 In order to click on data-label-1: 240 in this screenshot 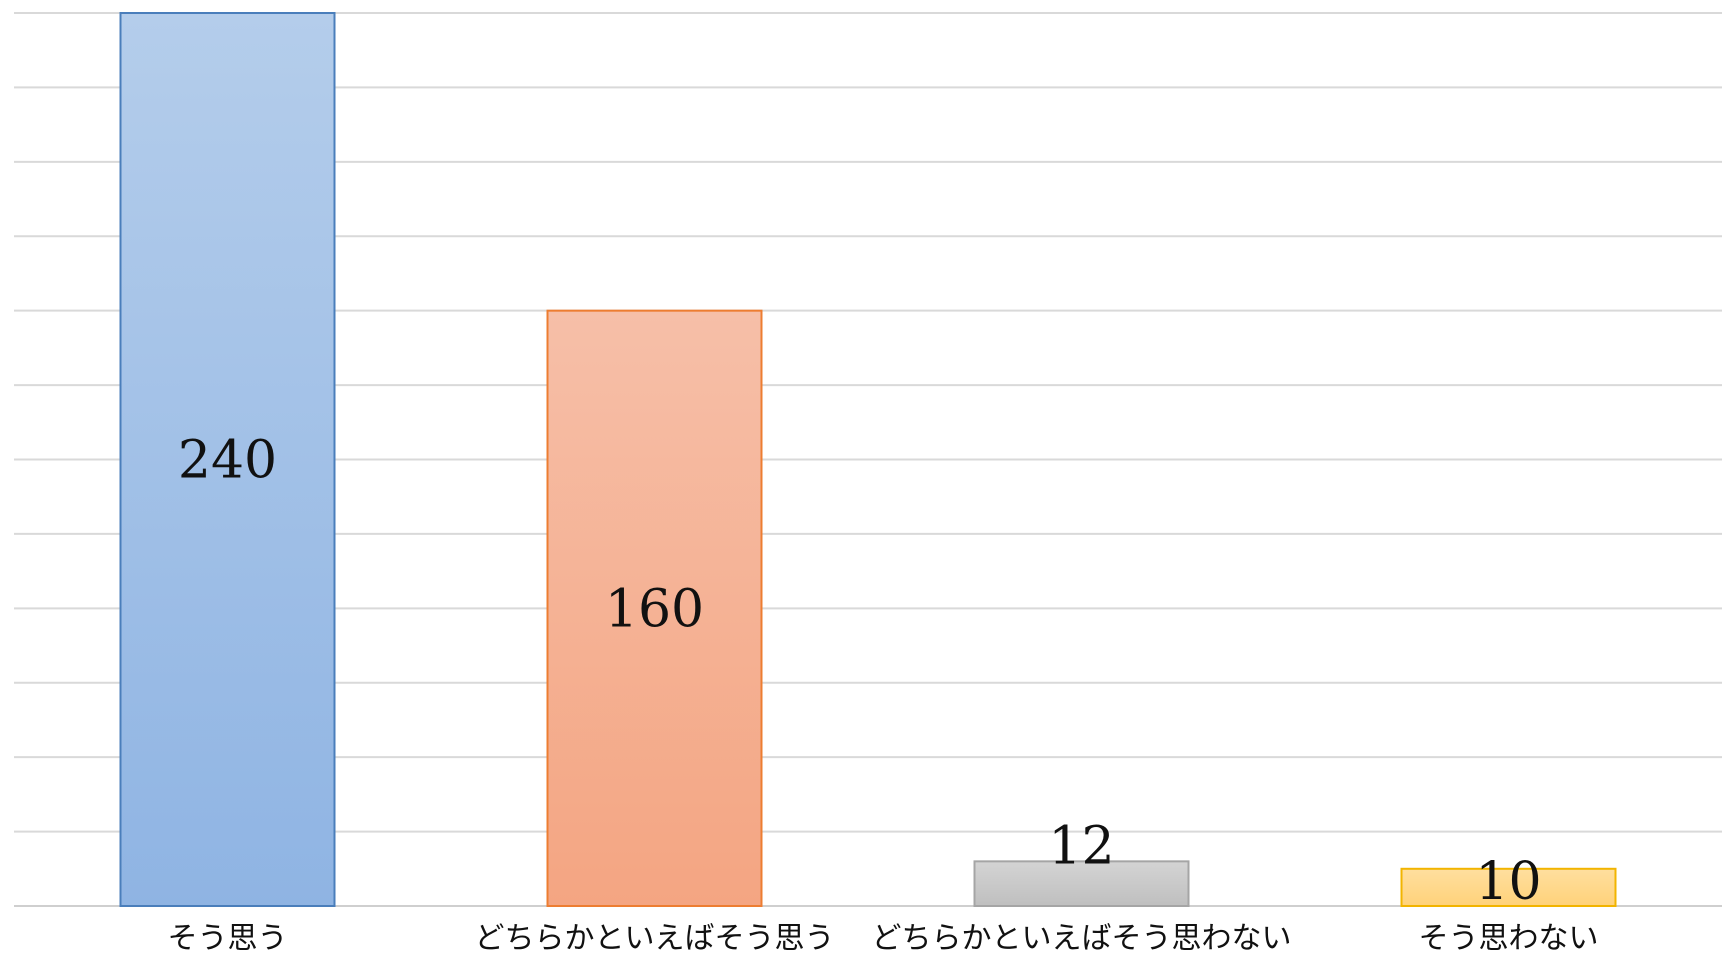, I will do `click(227, 461)`.